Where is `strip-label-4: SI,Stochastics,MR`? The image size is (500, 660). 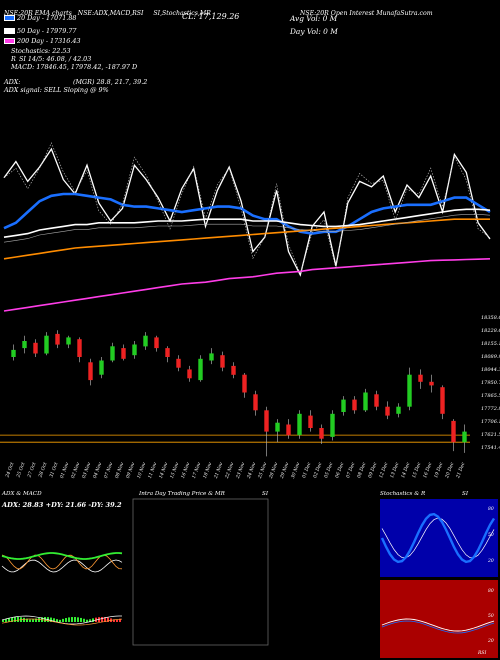 strip-label-4: SI,Stochastics,MR is located at coordinates (182, 13).